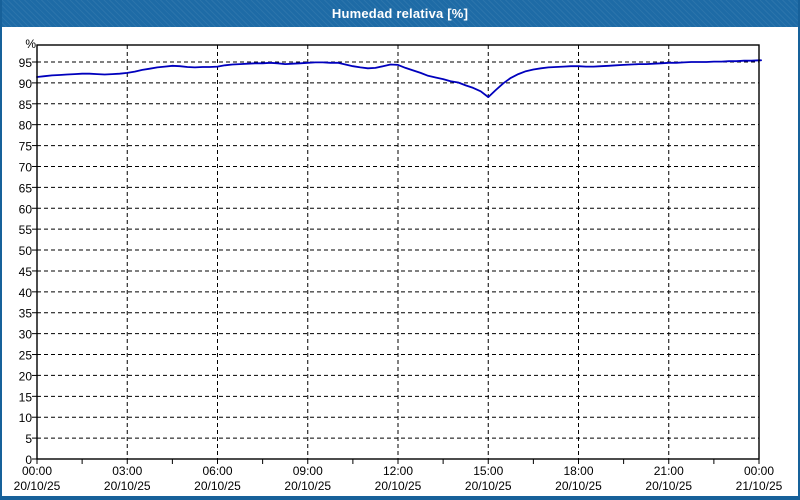  What do you see at coordinates (26, 397) in the screenshot?
I see `y-tick-label: 15` at bounding box center [26, 397].